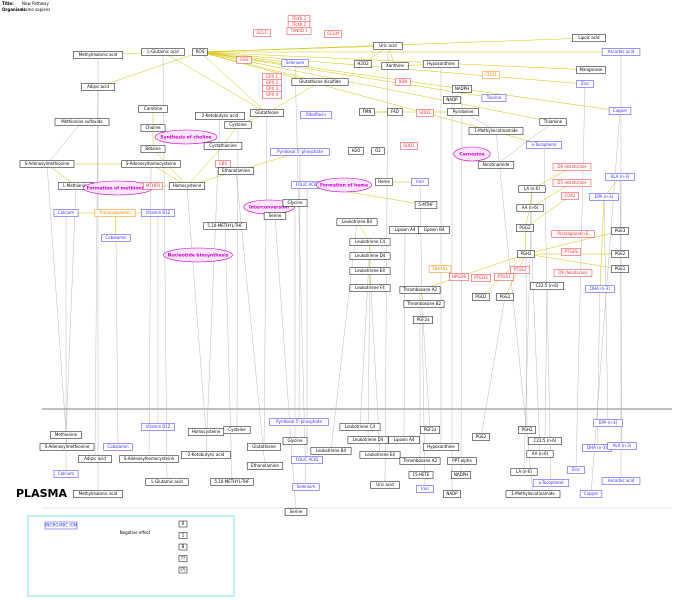 The height and width of the screenshot is (600, 679). I want to click on legend-negative: Negative effect, so click(135, 532).